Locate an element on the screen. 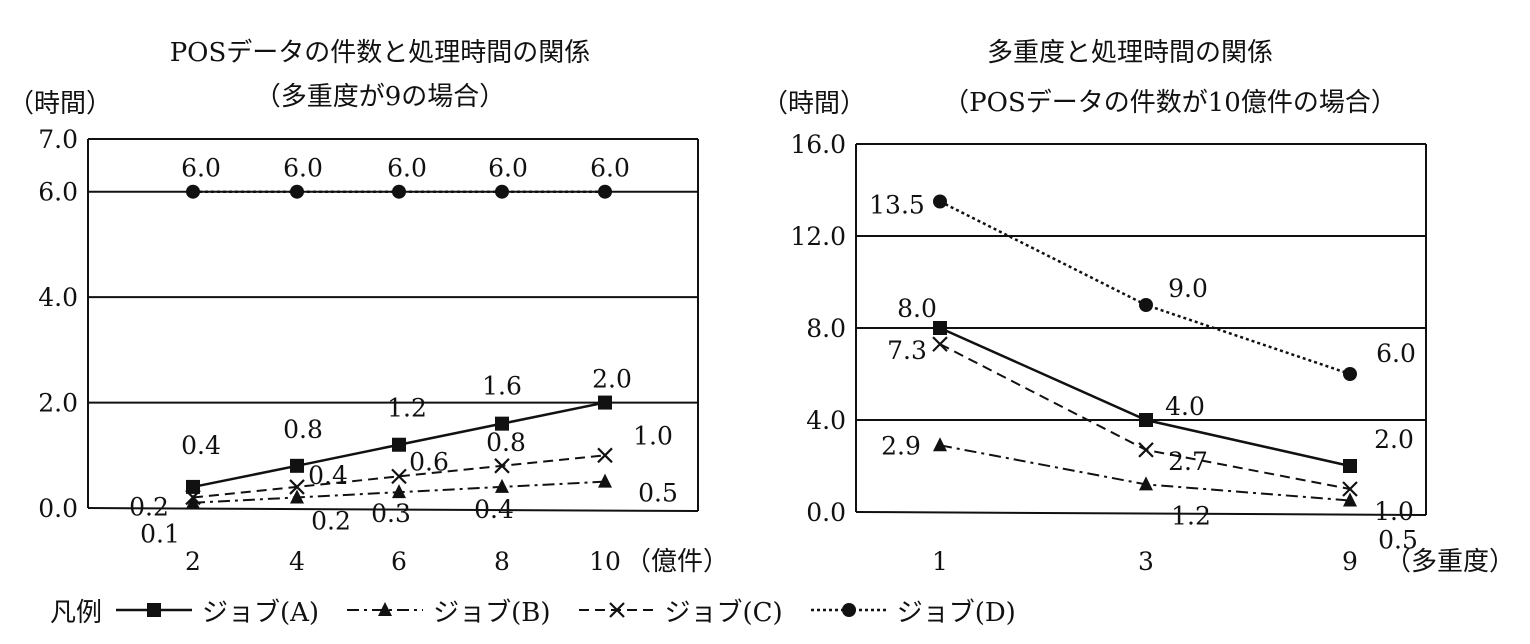 The width and height of the screenshot is (1530, 644). y-tick-label: 6.0 is located at coordinates (58, 192).